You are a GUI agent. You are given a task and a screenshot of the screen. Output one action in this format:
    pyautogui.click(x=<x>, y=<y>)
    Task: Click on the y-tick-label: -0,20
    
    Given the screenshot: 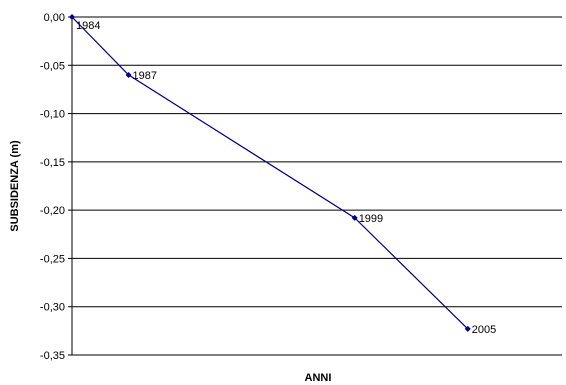 What is the action you would take?
    pyautogui.click(x=52, y=211)
    